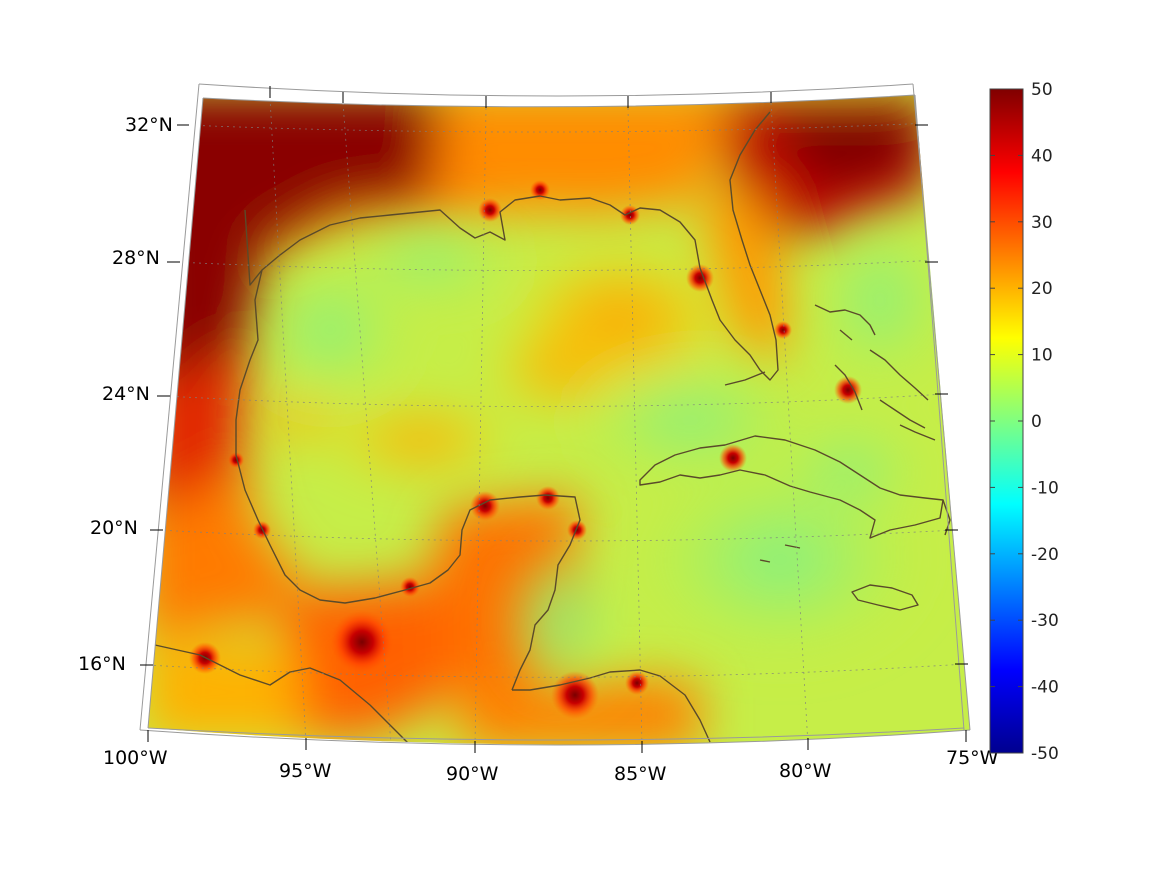 This screenshot has height=875, width=1167. Describe the element at coordinates (1045, 621) in the screenshot. I see `colorbar-tick-label: -30` at that location.